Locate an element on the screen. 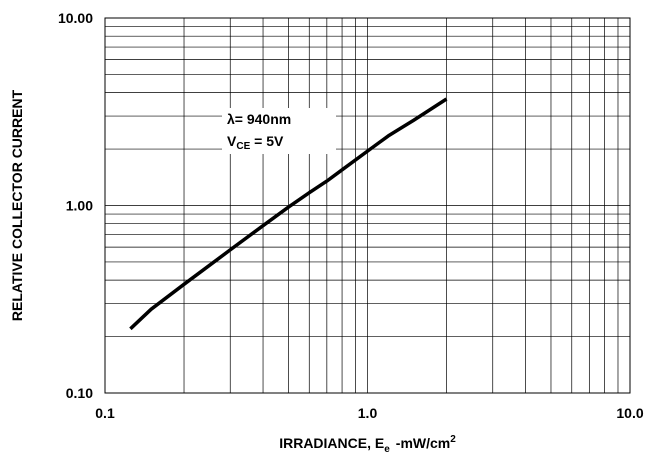 The height and width of the screenshot is (457, 648). annotation: λ= 940nm VCE = 5V is located at coordinates (279, 131).